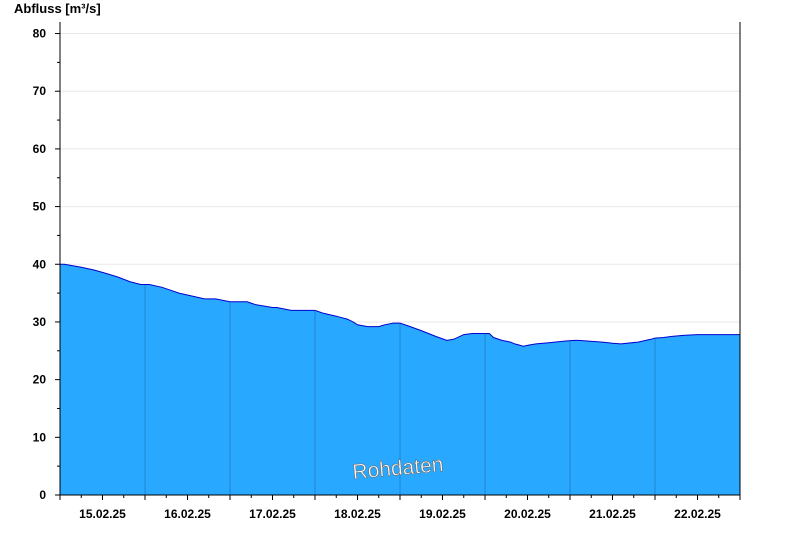 This screenshot has width=800, height=555. What do you see at coordinates (40, 437) in the screenshot?
I see `y-tick-label: 10` at bounding box center [40, 437].